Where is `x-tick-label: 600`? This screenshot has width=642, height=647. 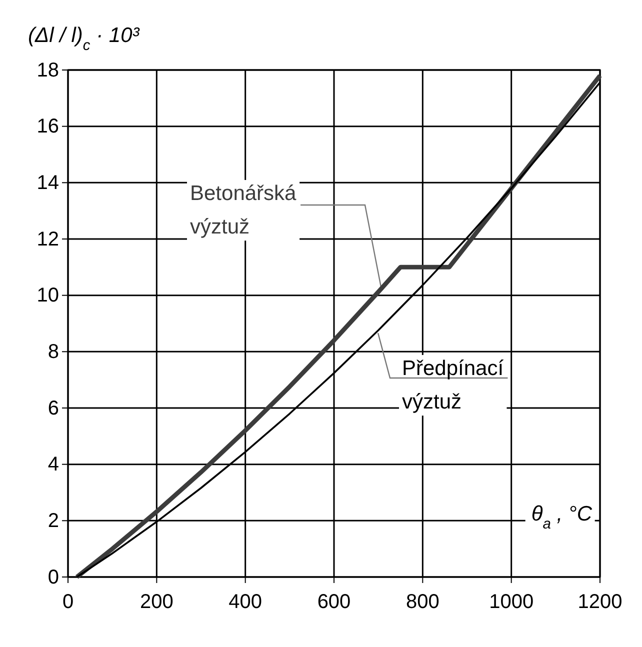
x-tick-label: 600 is located at coordinates (334, 602).